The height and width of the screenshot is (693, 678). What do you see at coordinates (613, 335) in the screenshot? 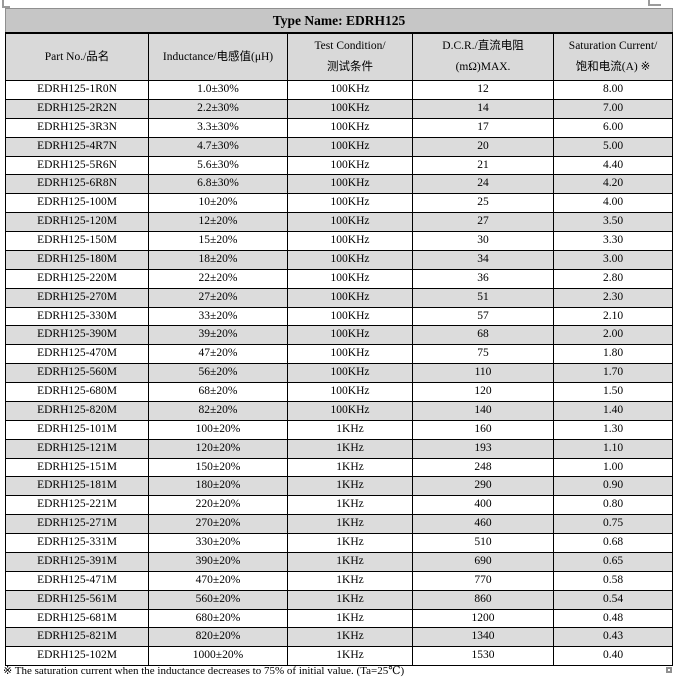
I see `cell-saturation-current: 2.00` at bounding box center [613, 335].